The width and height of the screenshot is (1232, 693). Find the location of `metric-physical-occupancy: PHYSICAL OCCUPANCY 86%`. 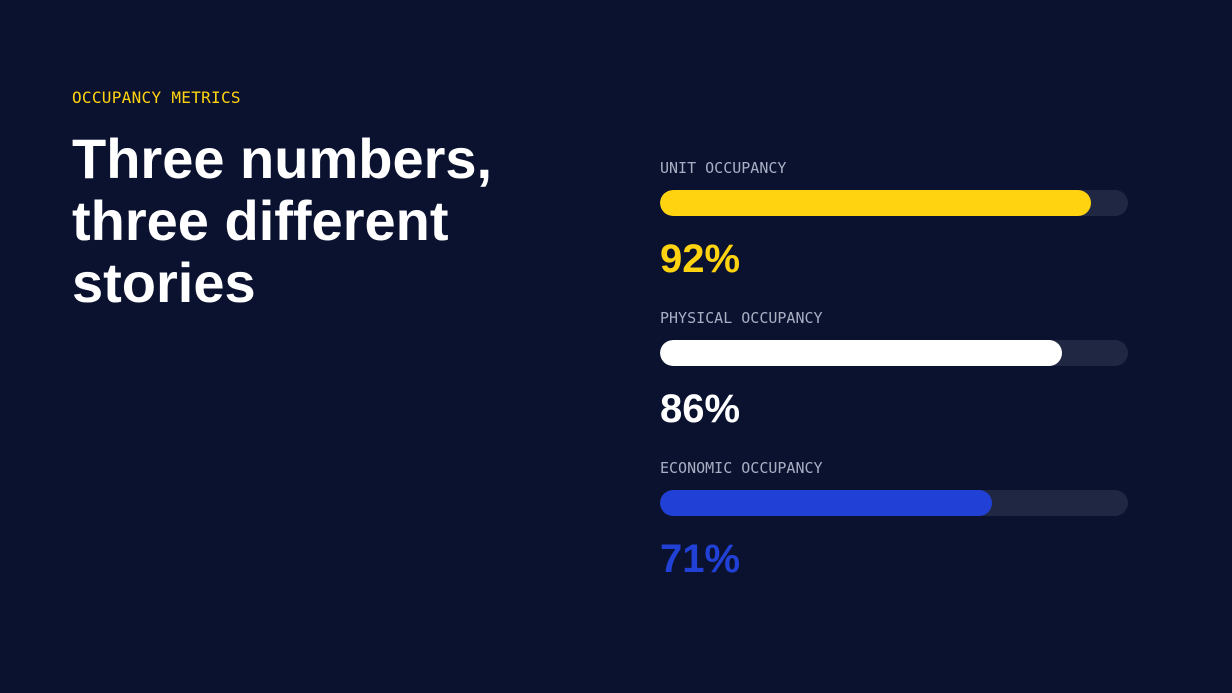

metric-physical-occupancy: PHYSICAL OCCUPANCY 86% is located at coordinates (894, 383).